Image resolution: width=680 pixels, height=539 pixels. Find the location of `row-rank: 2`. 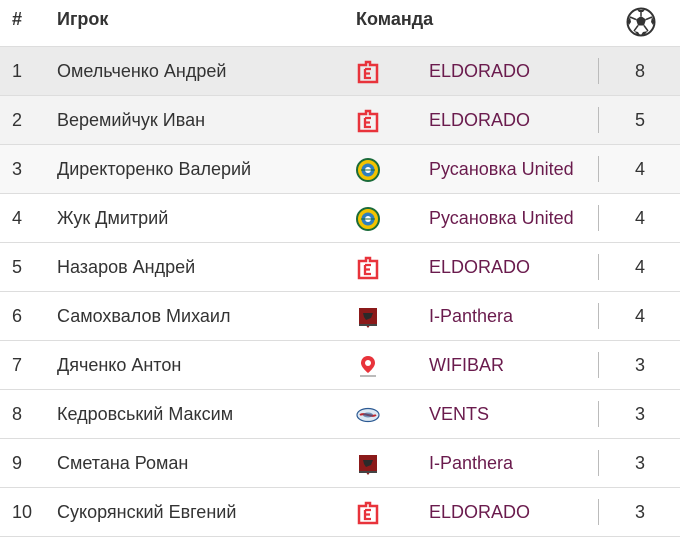

row-rank: 2 is located at coordinates (17, 120).